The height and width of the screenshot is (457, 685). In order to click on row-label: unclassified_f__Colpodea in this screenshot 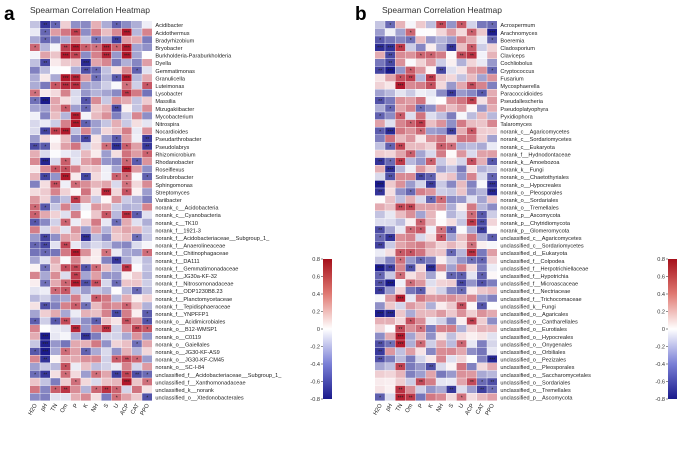, I will do `click(532, 262)`.